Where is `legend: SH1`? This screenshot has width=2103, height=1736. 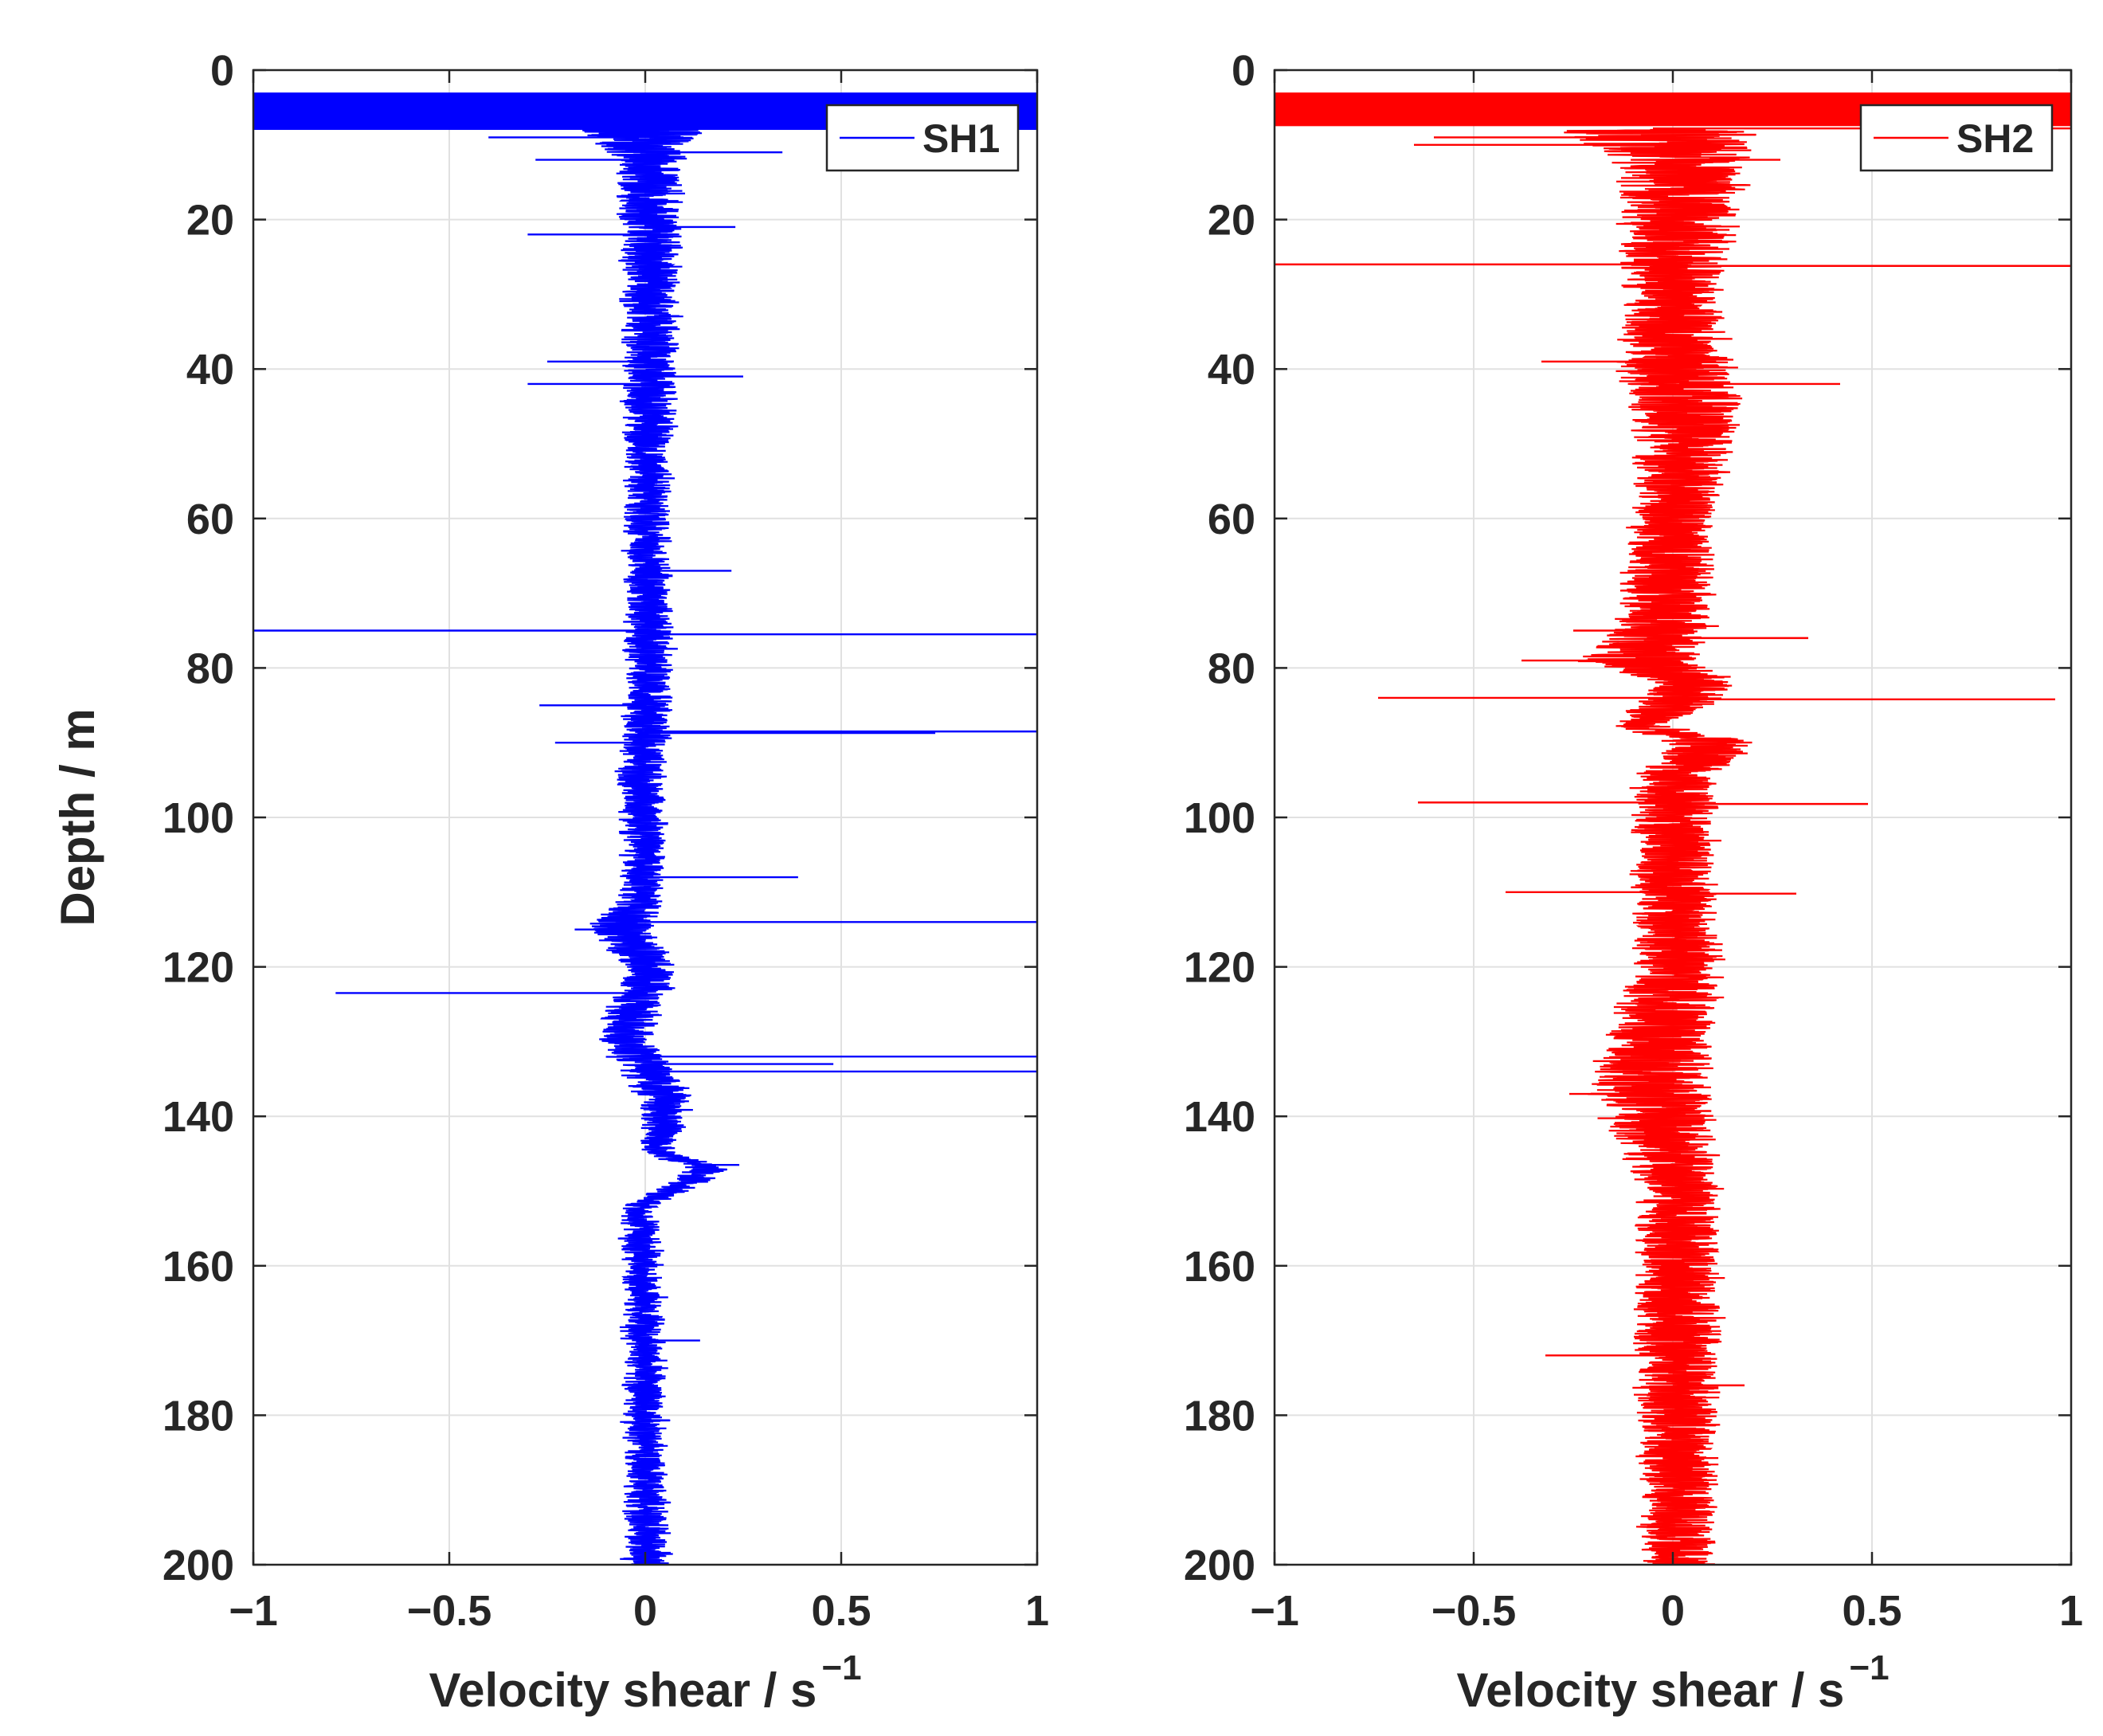
legend: SH1 is located at coordinates (922, 138).